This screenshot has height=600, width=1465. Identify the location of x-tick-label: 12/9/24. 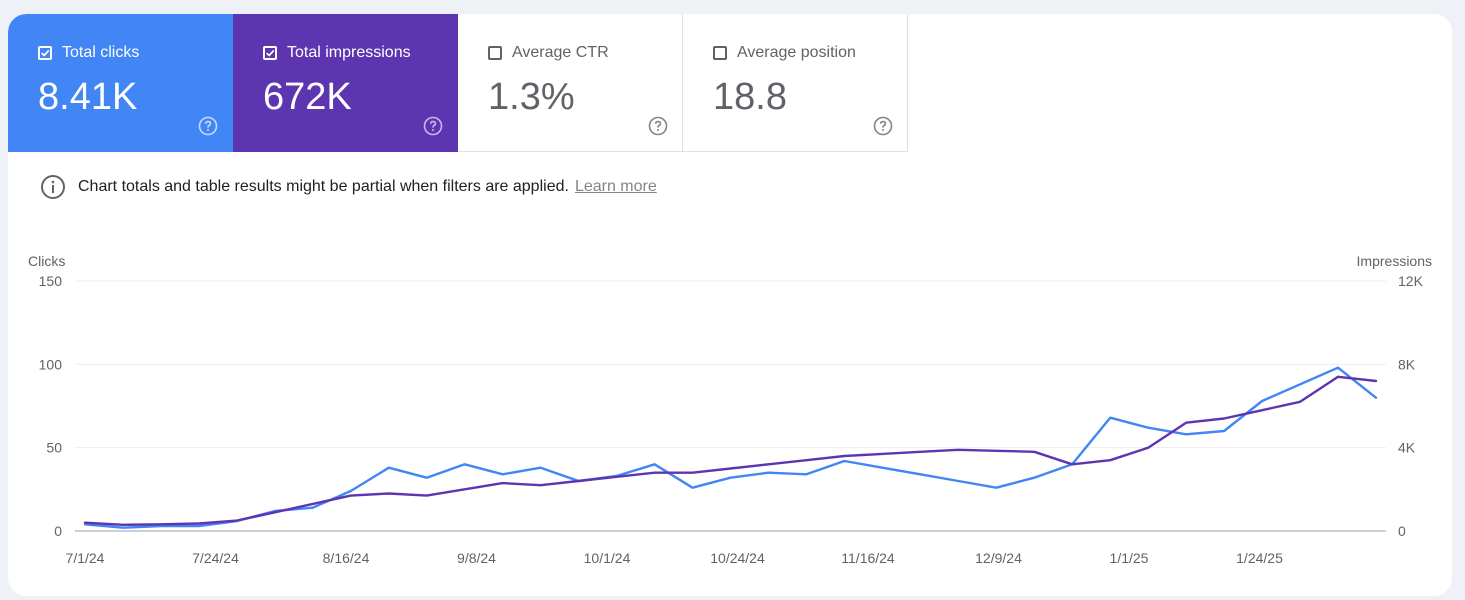
(998, 558).